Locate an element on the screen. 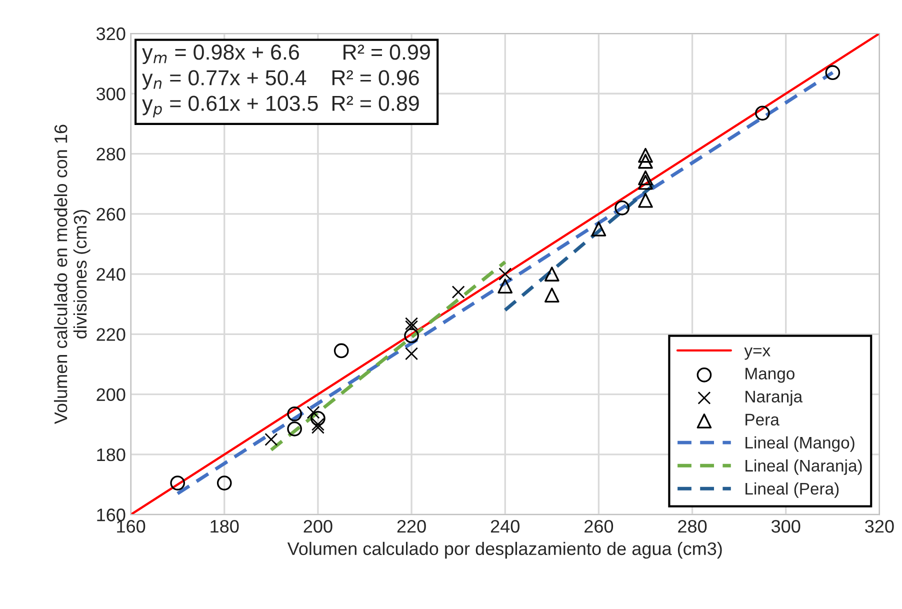 This screenshot has height=609, width=902. annotation: y$_{m}$ = 0.98x + 6.6 R² = 0.99 is located at coordinates (286, 54).